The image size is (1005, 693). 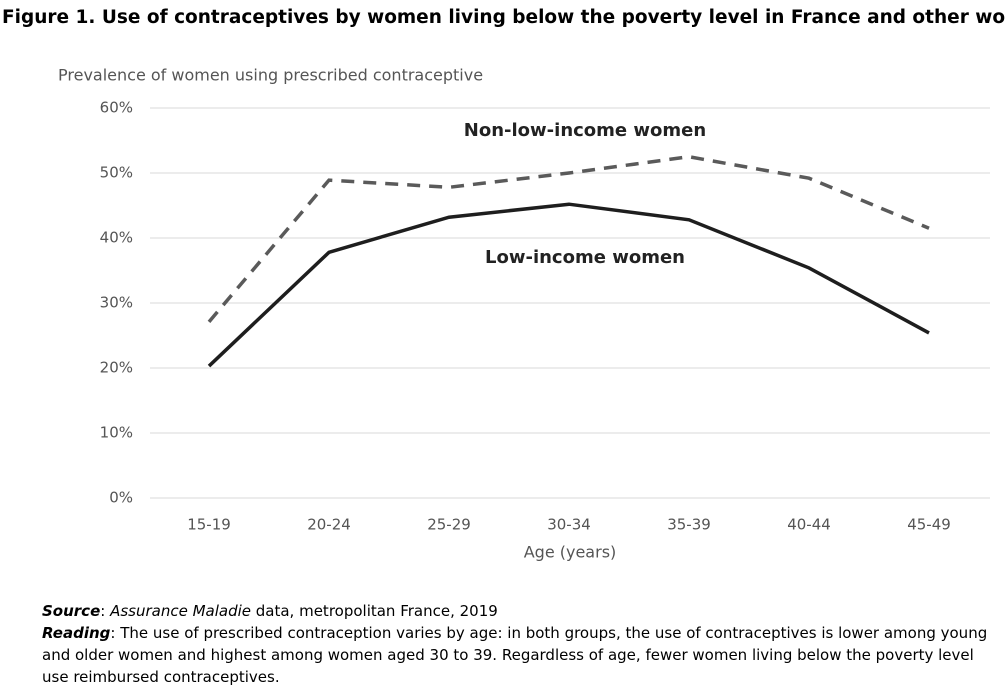 I want to click on y-tick-label: 60%, so click(x=116, y=108).